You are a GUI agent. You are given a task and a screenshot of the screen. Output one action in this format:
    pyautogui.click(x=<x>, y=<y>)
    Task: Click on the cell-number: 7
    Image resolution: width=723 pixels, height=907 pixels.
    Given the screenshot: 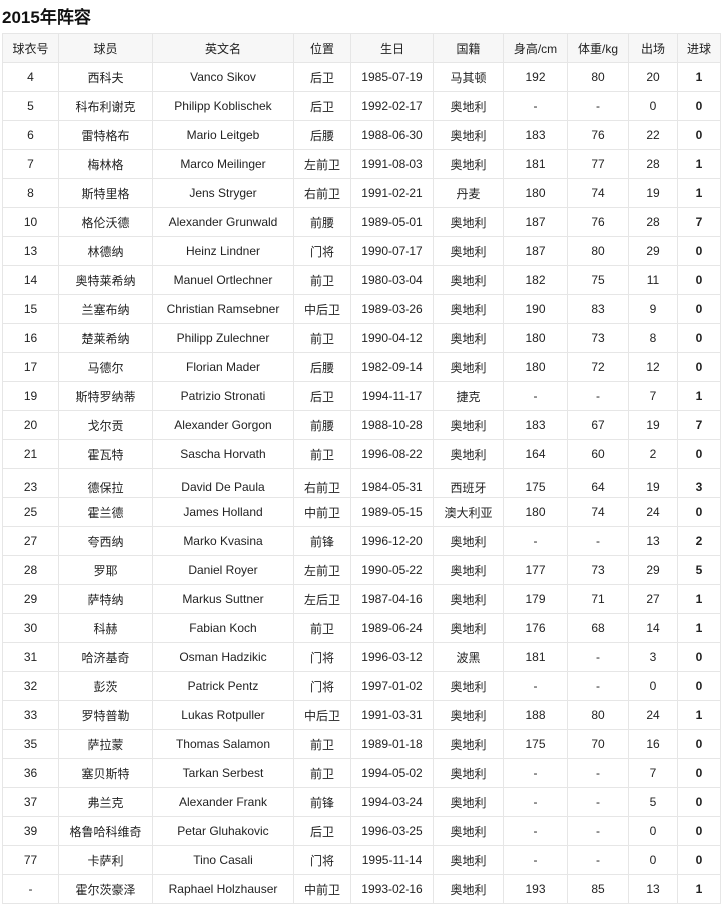 What is the action you would take?
    pyautogui.click(x=30, y=164)
    